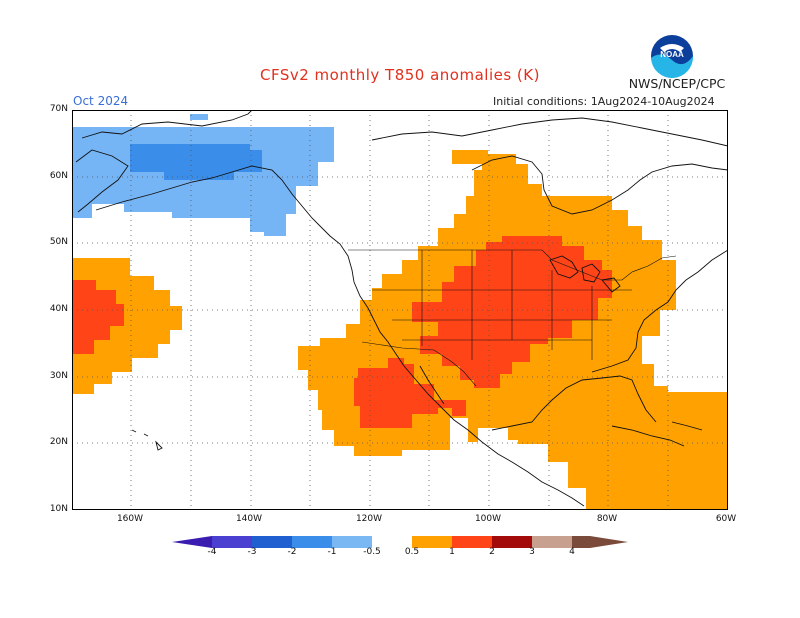 The width and height of the screenshot is (800, 618). What do you see at coordinates (572, 552) in the screenshot?
I see `legend-label-4: 4` at bounding box center [572, 552].